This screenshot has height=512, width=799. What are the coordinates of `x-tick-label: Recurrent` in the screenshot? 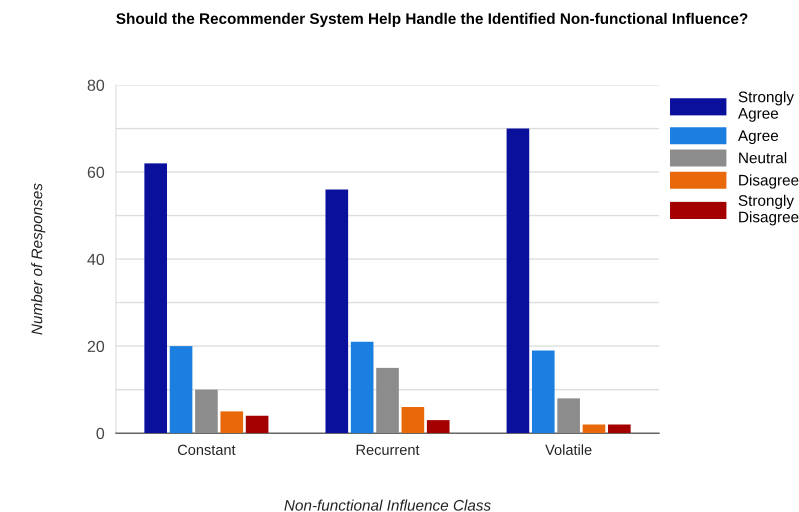 It's located at (388, 449).